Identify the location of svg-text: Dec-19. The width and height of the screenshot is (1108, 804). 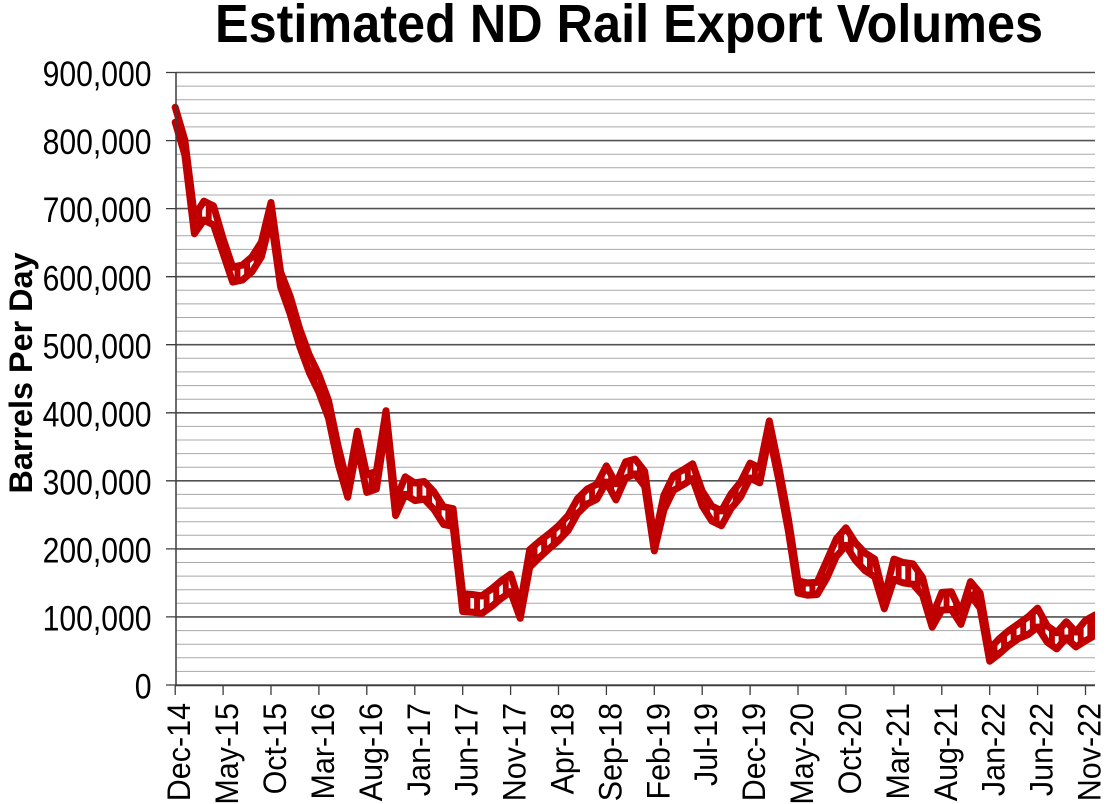
(754, 752).